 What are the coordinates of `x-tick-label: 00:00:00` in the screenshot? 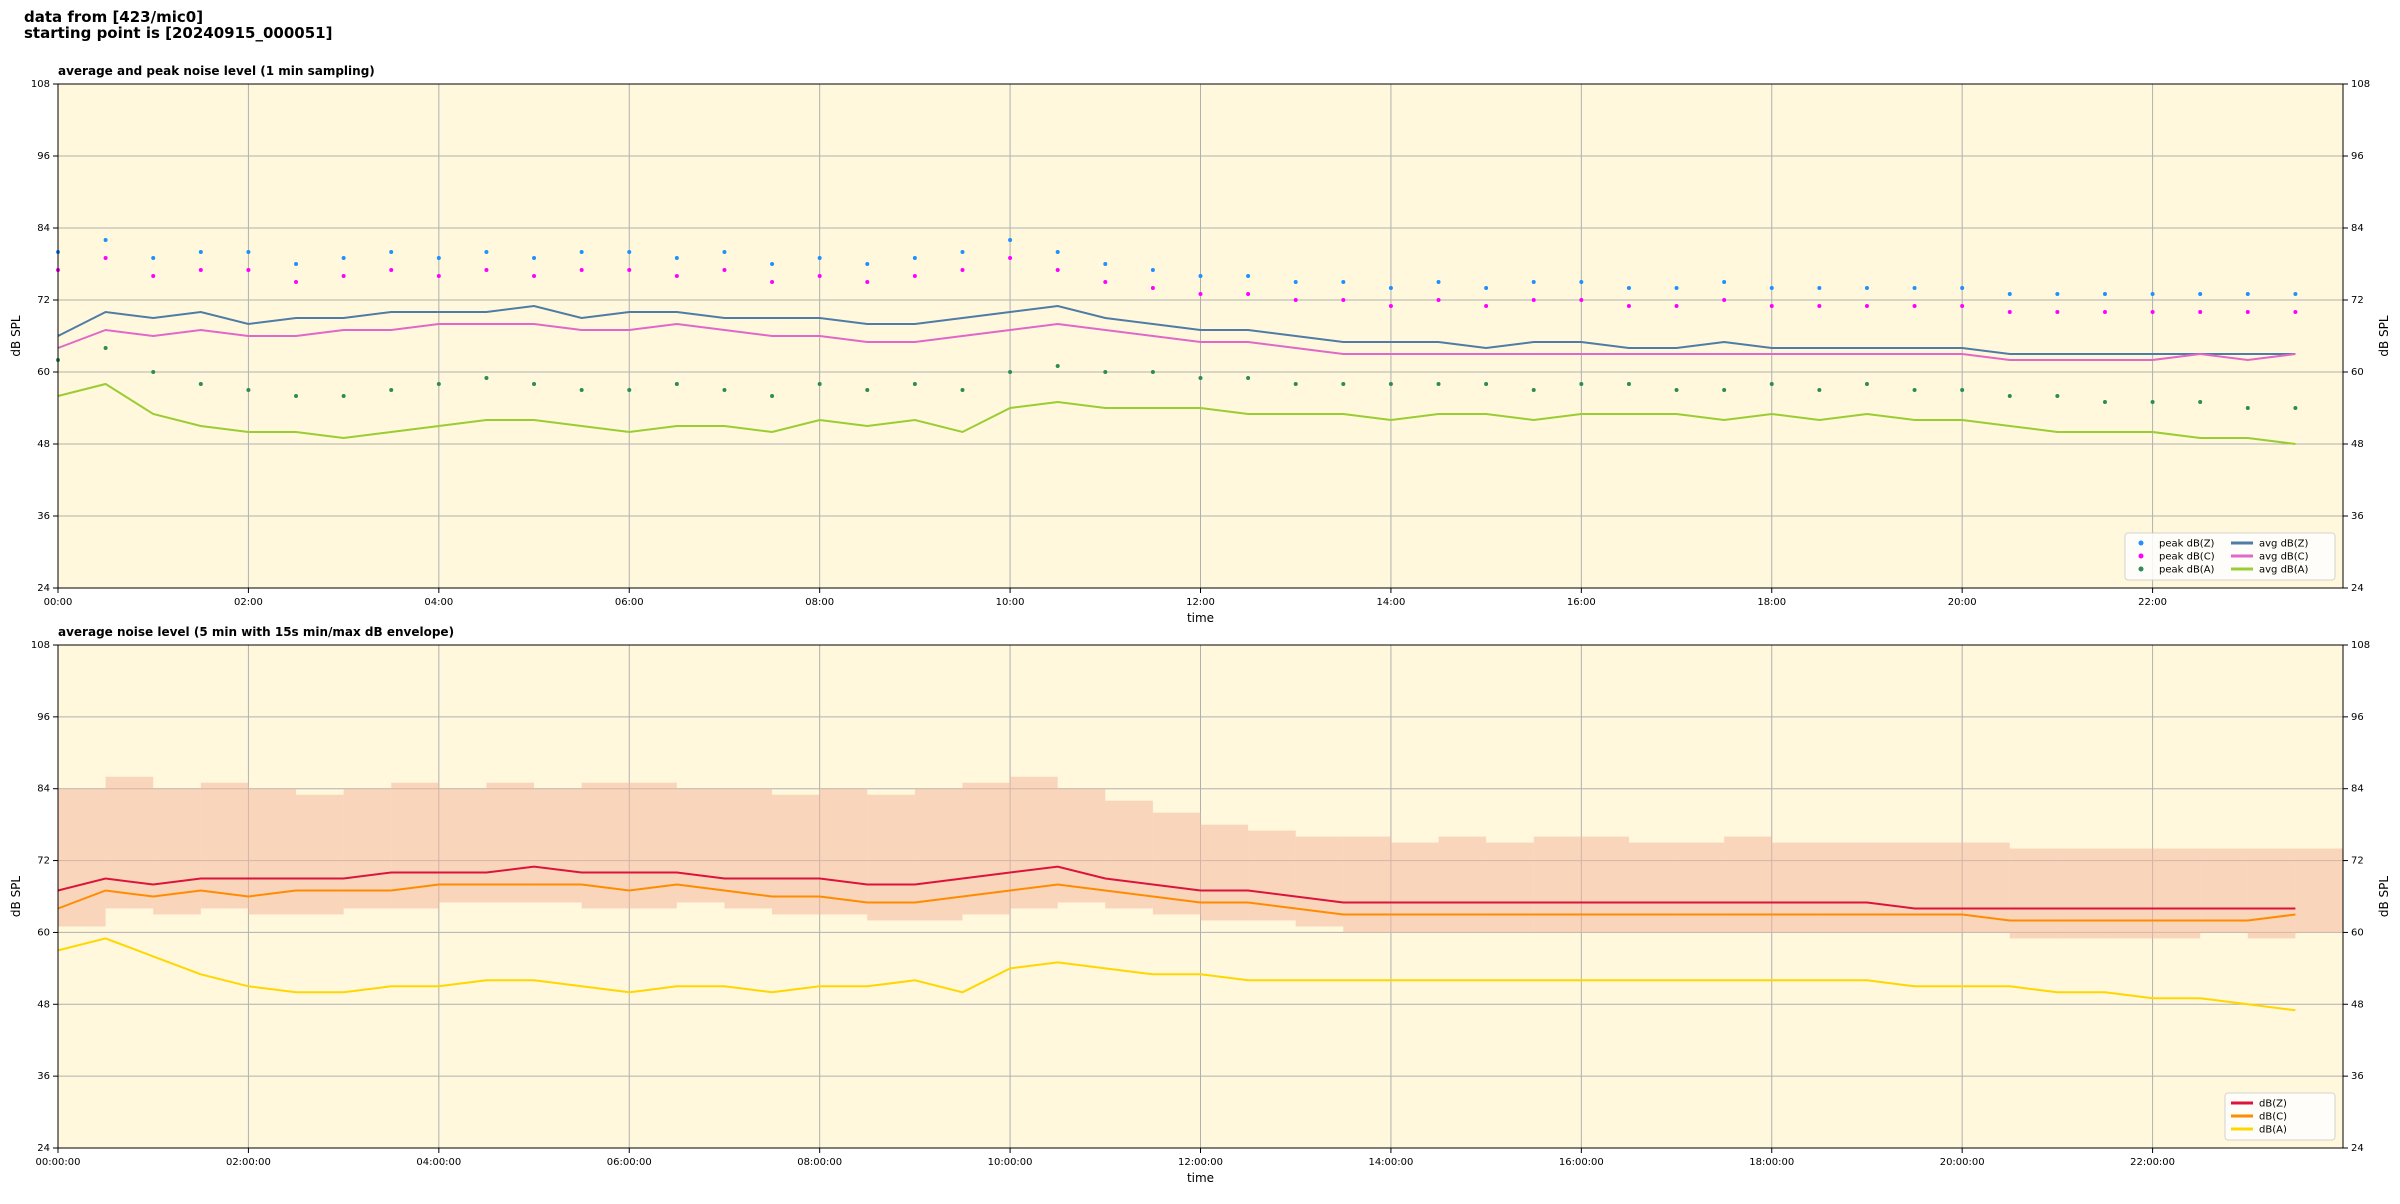 It's located at (58, 1162).